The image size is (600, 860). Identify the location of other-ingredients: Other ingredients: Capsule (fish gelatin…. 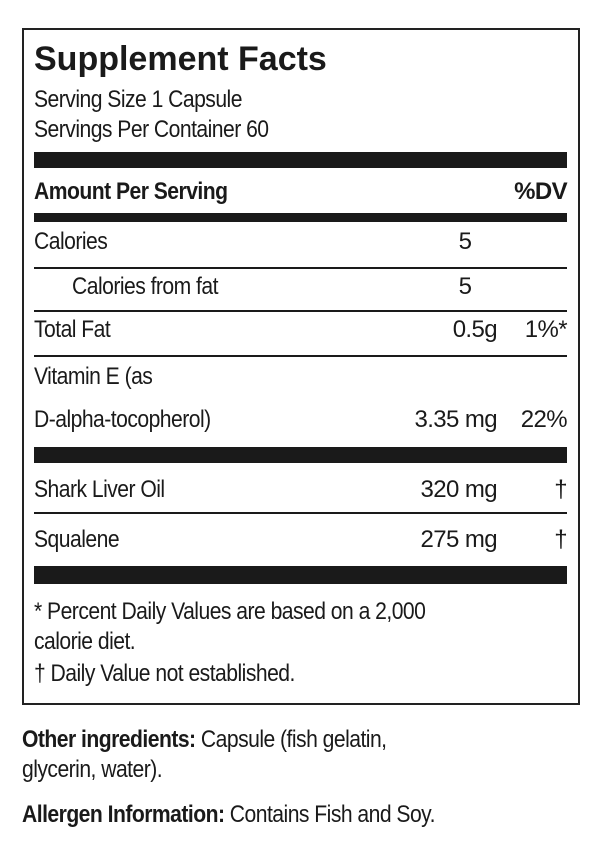
(204, 739).